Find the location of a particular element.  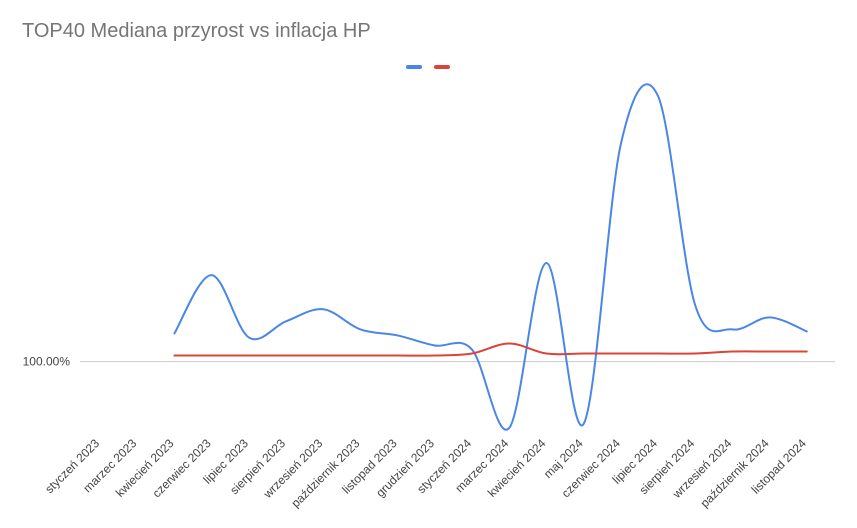

y-axis-labels: 100.00% is located at coordinates (47, 362).